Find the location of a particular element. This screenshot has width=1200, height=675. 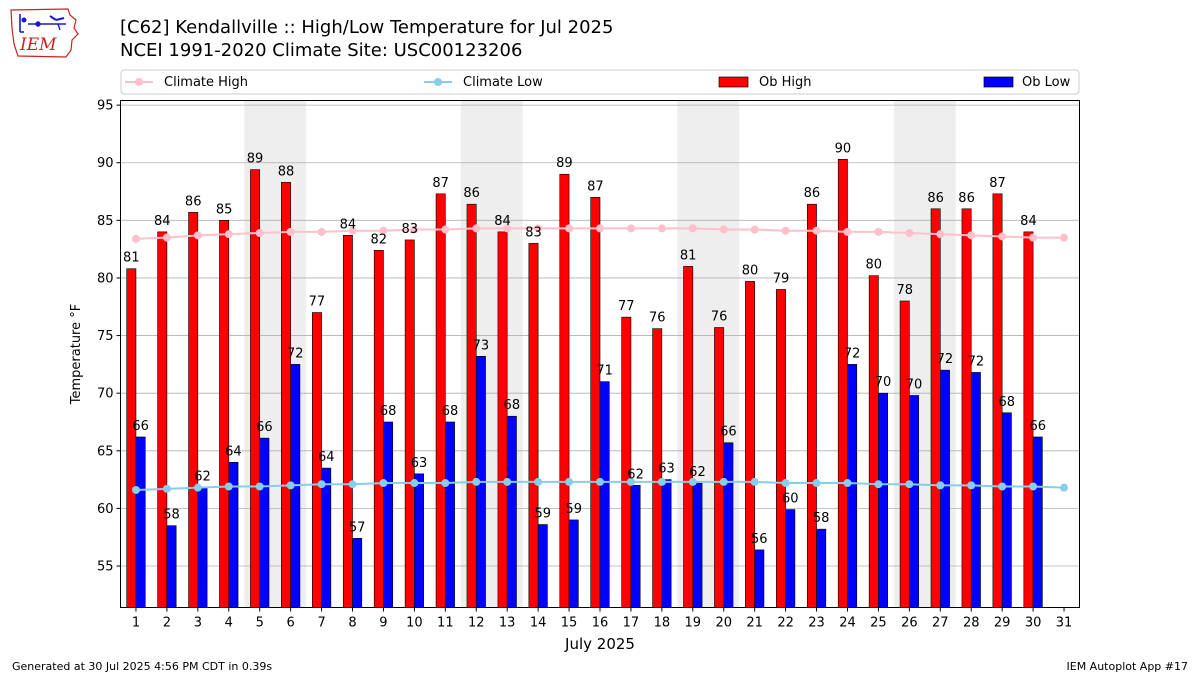

y-tick-label: 75 is located at coordinates (105, 336).